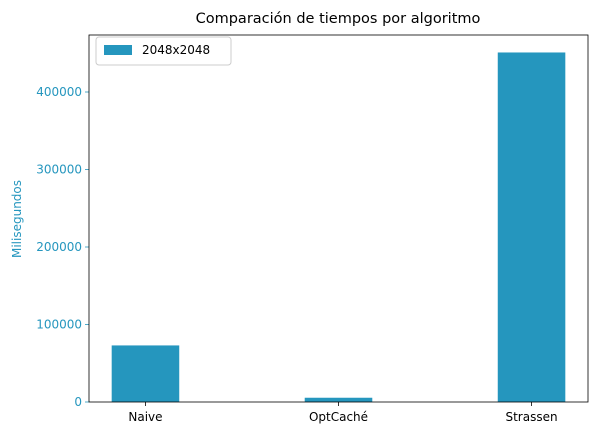  I want to click on x-tick-label: Naive, so click(145, 417).